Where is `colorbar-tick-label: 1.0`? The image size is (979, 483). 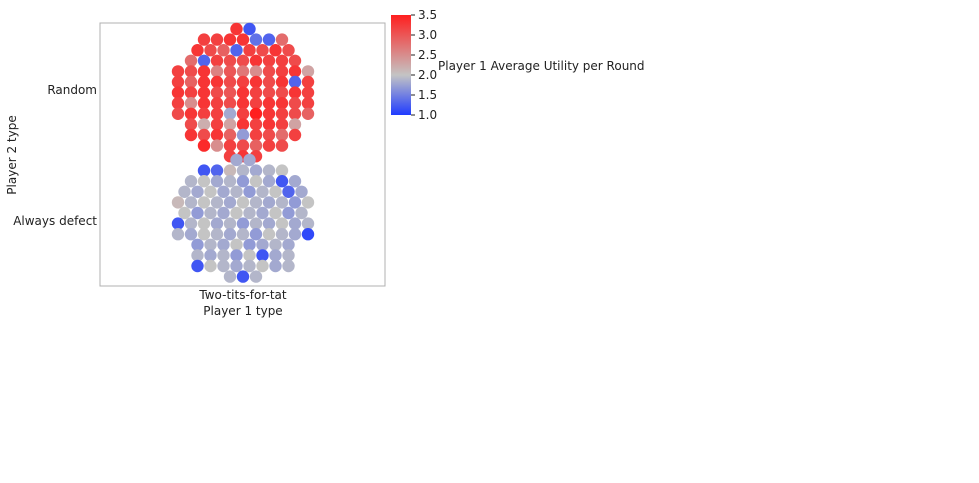
colorbar-tick-label: 1.0 is located at coordinates (427, 115).